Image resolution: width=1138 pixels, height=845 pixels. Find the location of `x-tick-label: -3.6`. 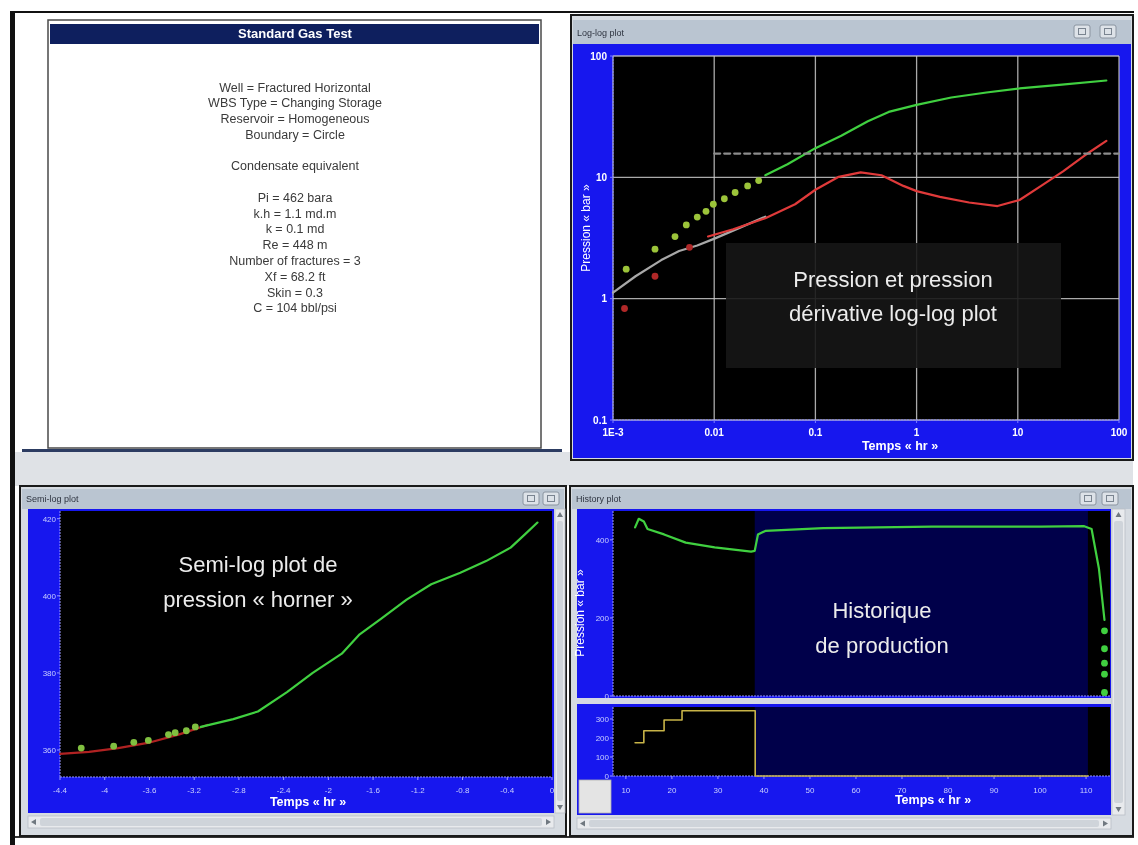

x-tick-label: -3.6 is located at coordinates (149, 790).